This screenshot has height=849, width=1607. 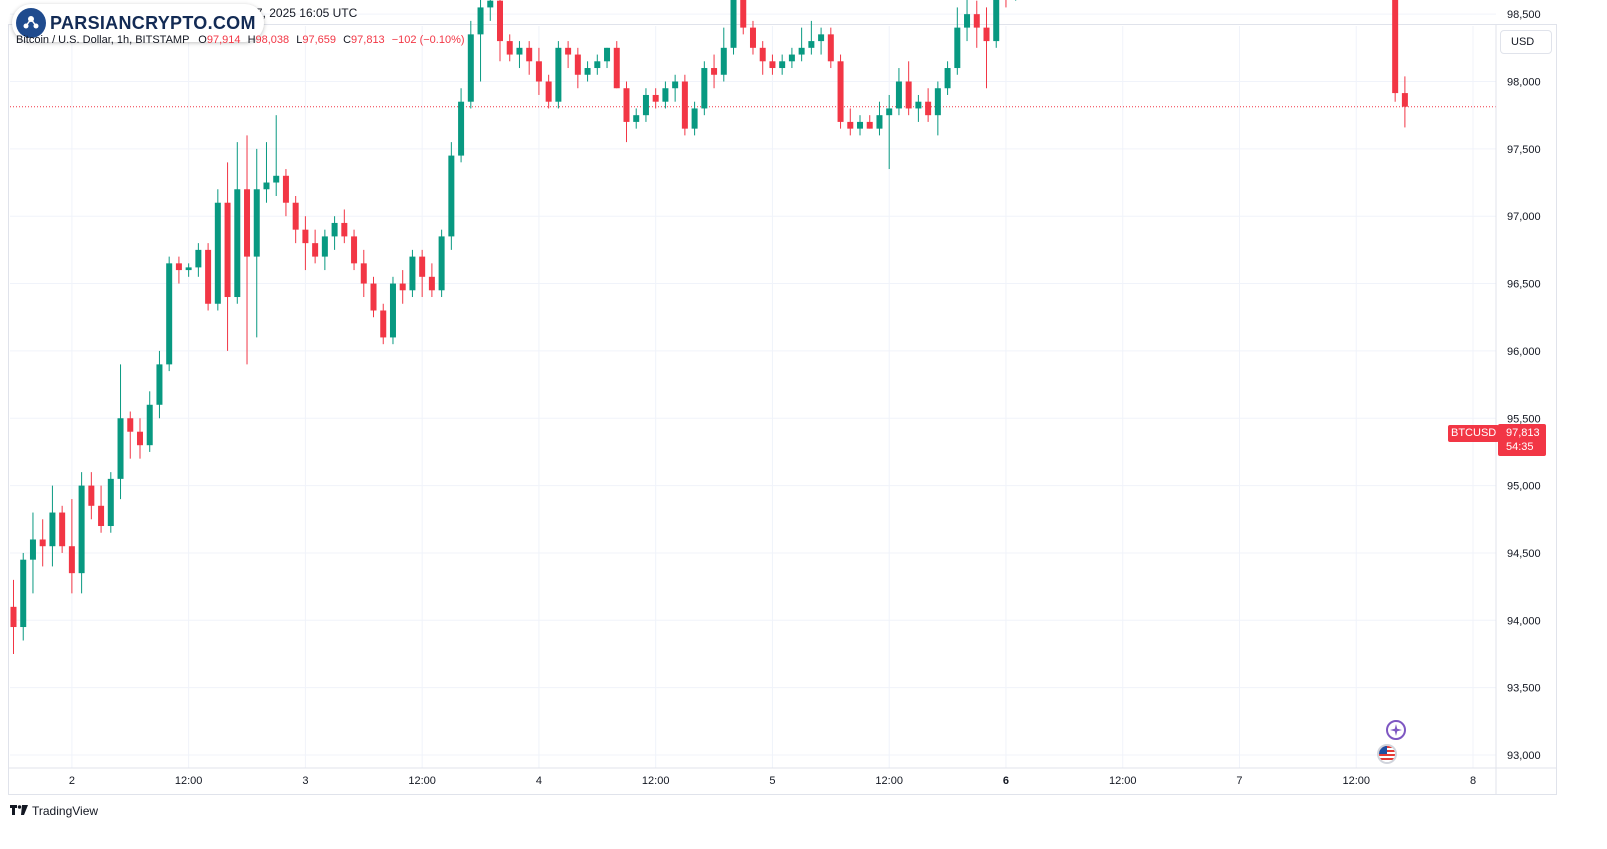 What do you see at coordinates (1526, 42) in the screenshot?
I see `currency-button: USD` at bounding box center [1526, 42].